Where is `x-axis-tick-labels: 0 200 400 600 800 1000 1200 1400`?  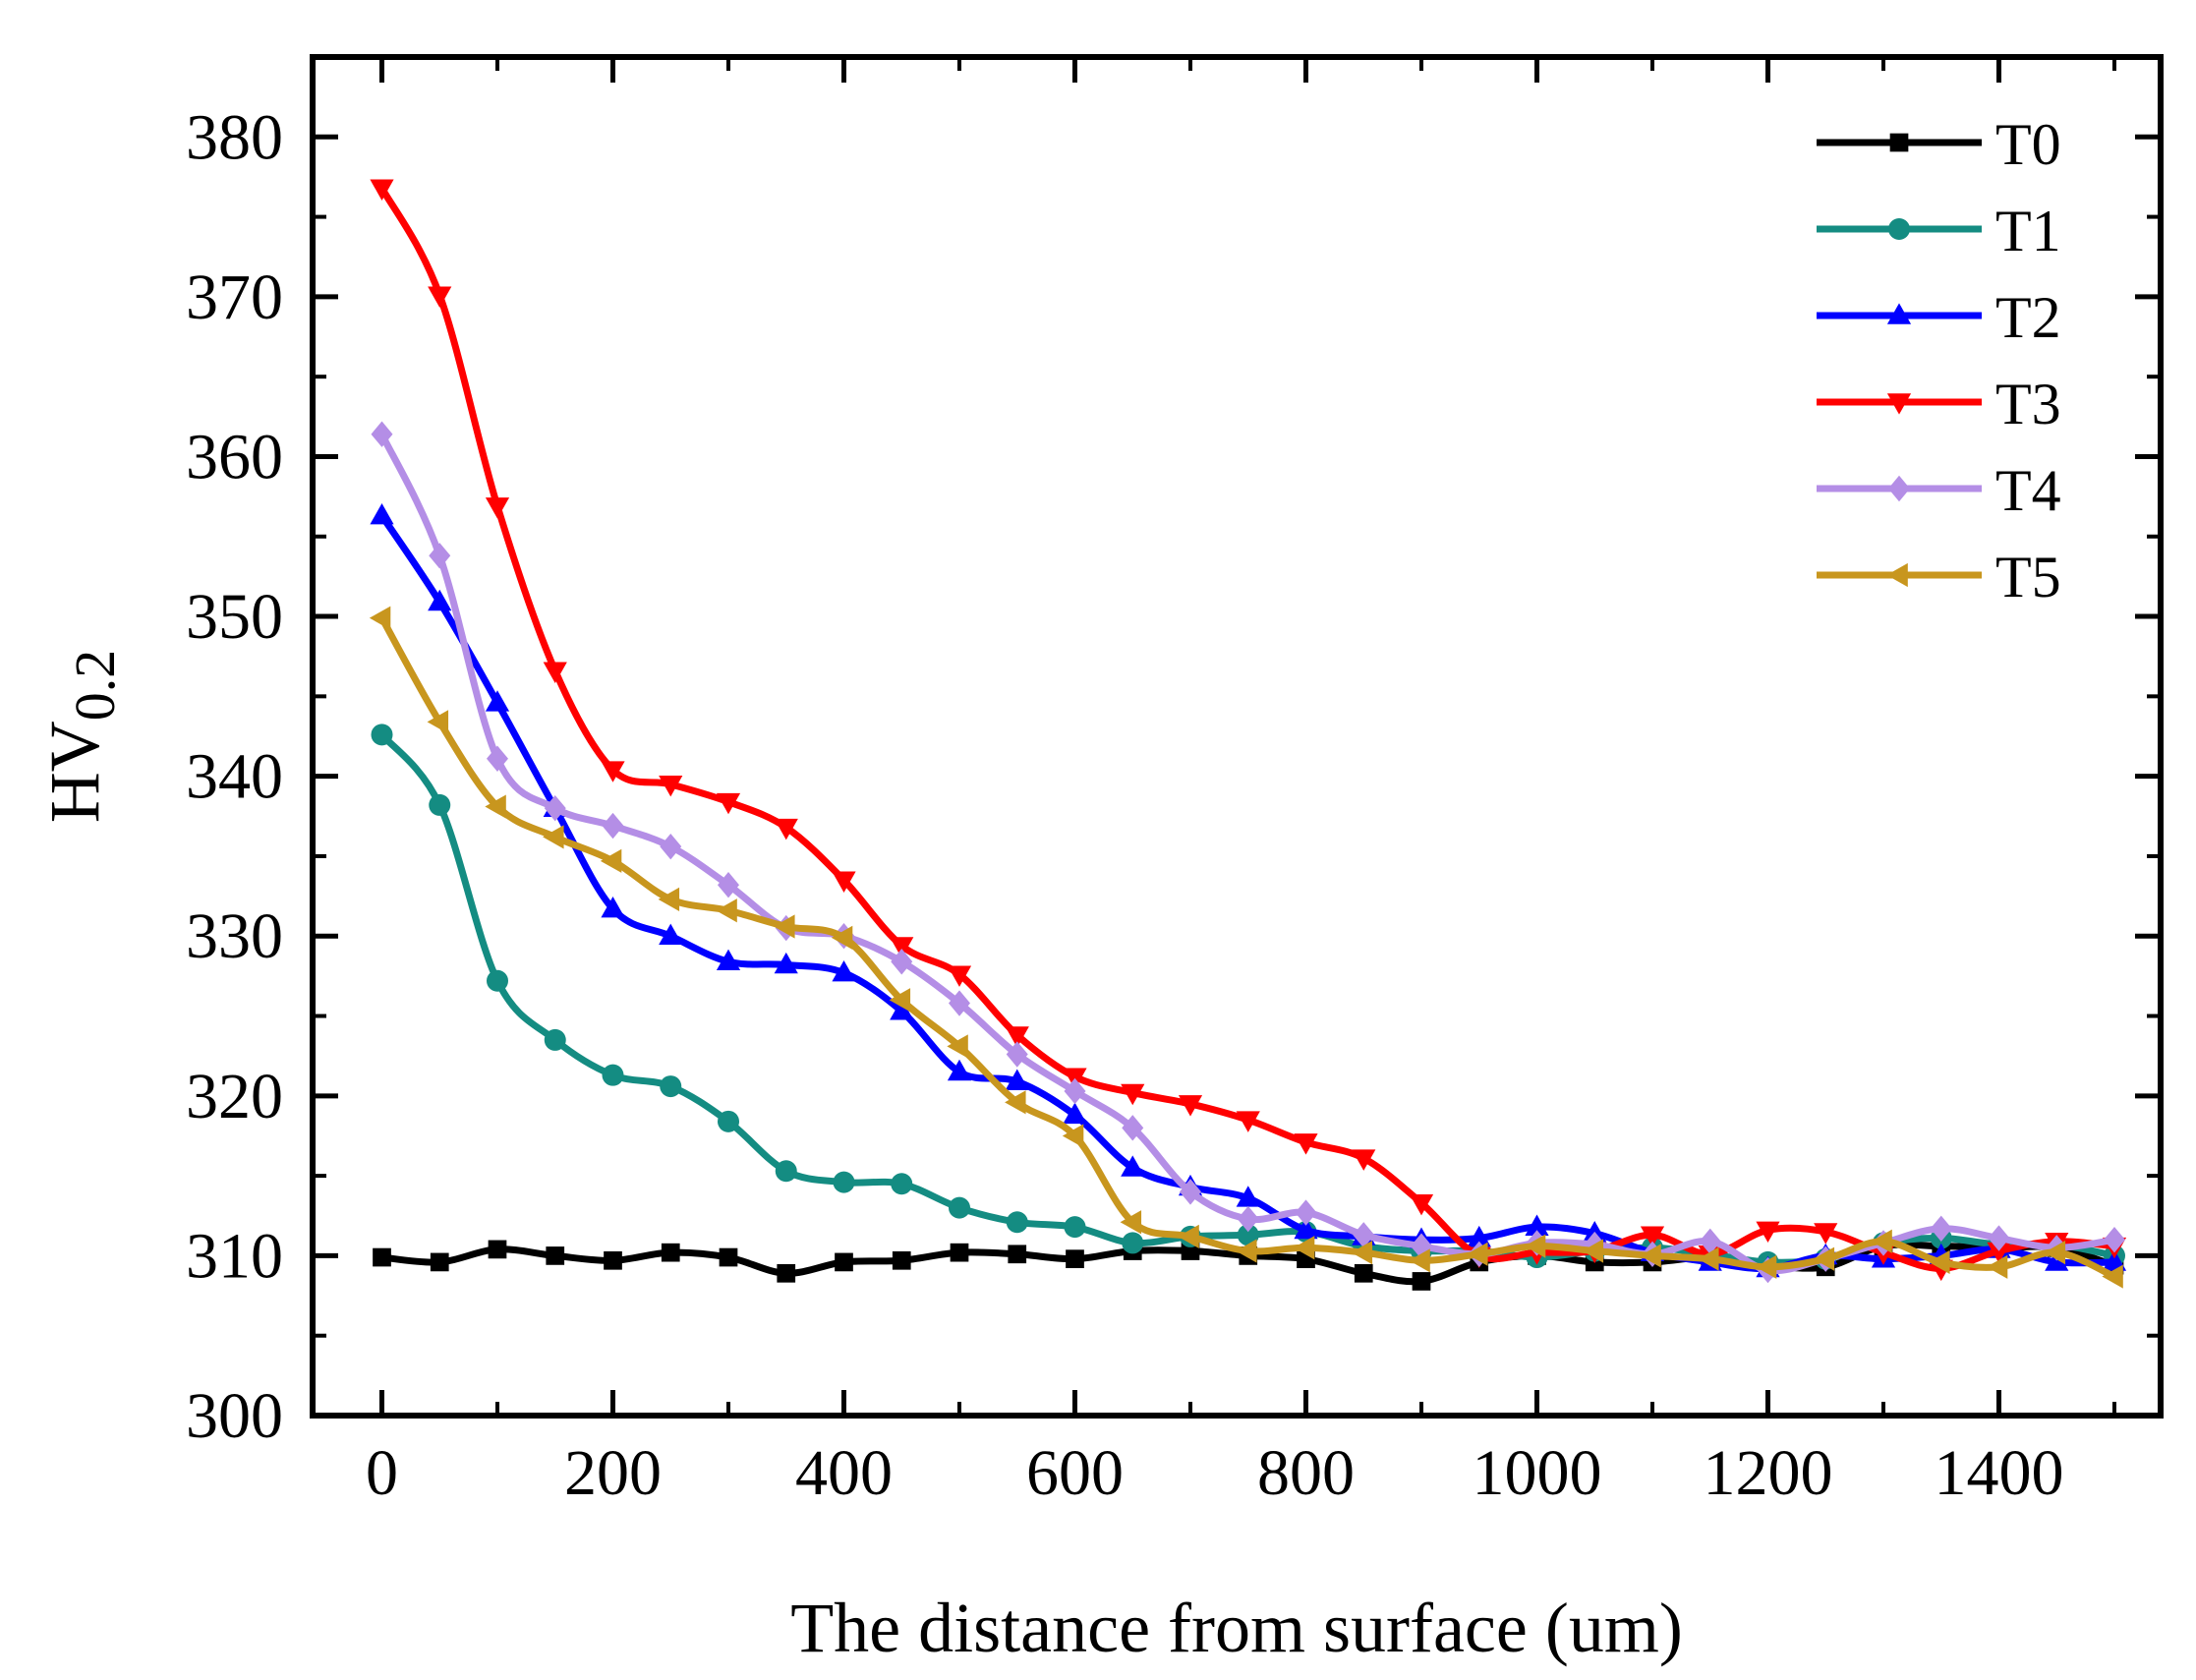 x-axis-tick-labels: 0 200 400 600 800 1000 1200 1400 is located at coordinates (1215, 1473).